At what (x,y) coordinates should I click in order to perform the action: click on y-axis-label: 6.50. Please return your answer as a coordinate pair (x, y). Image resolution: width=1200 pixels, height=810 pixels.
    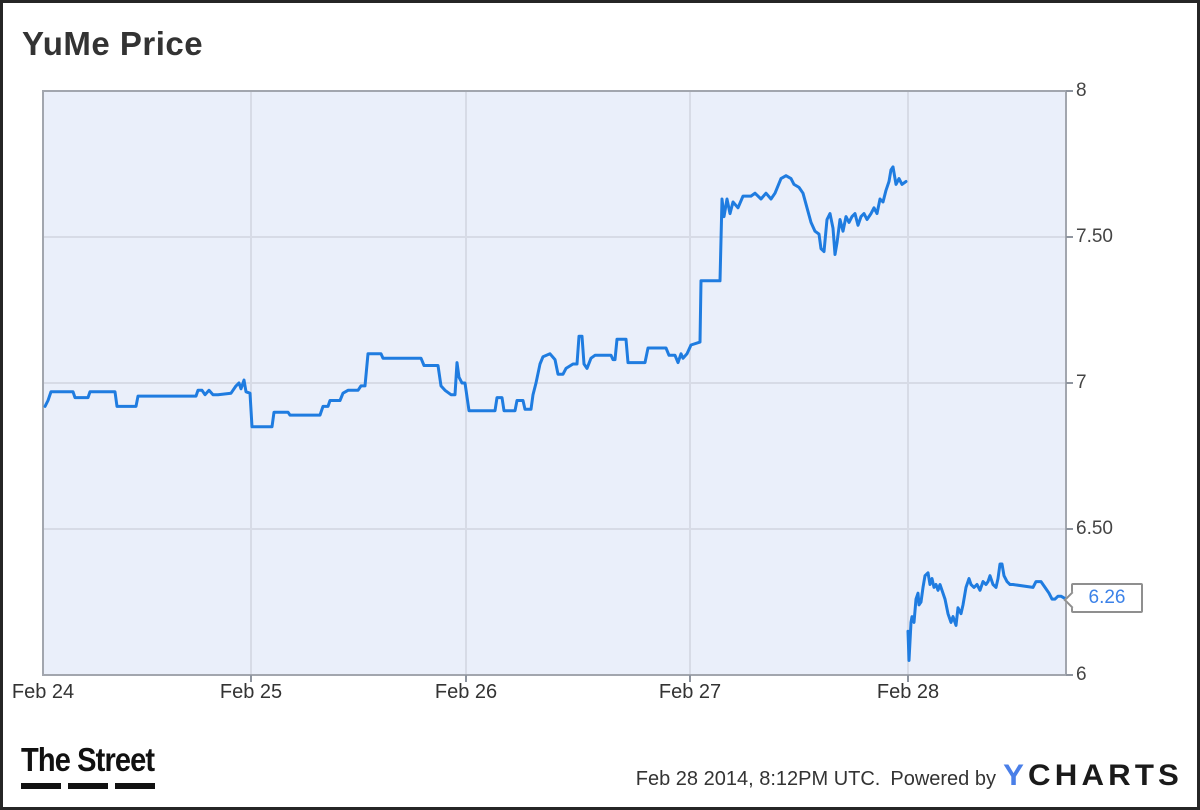
    Looking at the image, I should click on (1094, 528).